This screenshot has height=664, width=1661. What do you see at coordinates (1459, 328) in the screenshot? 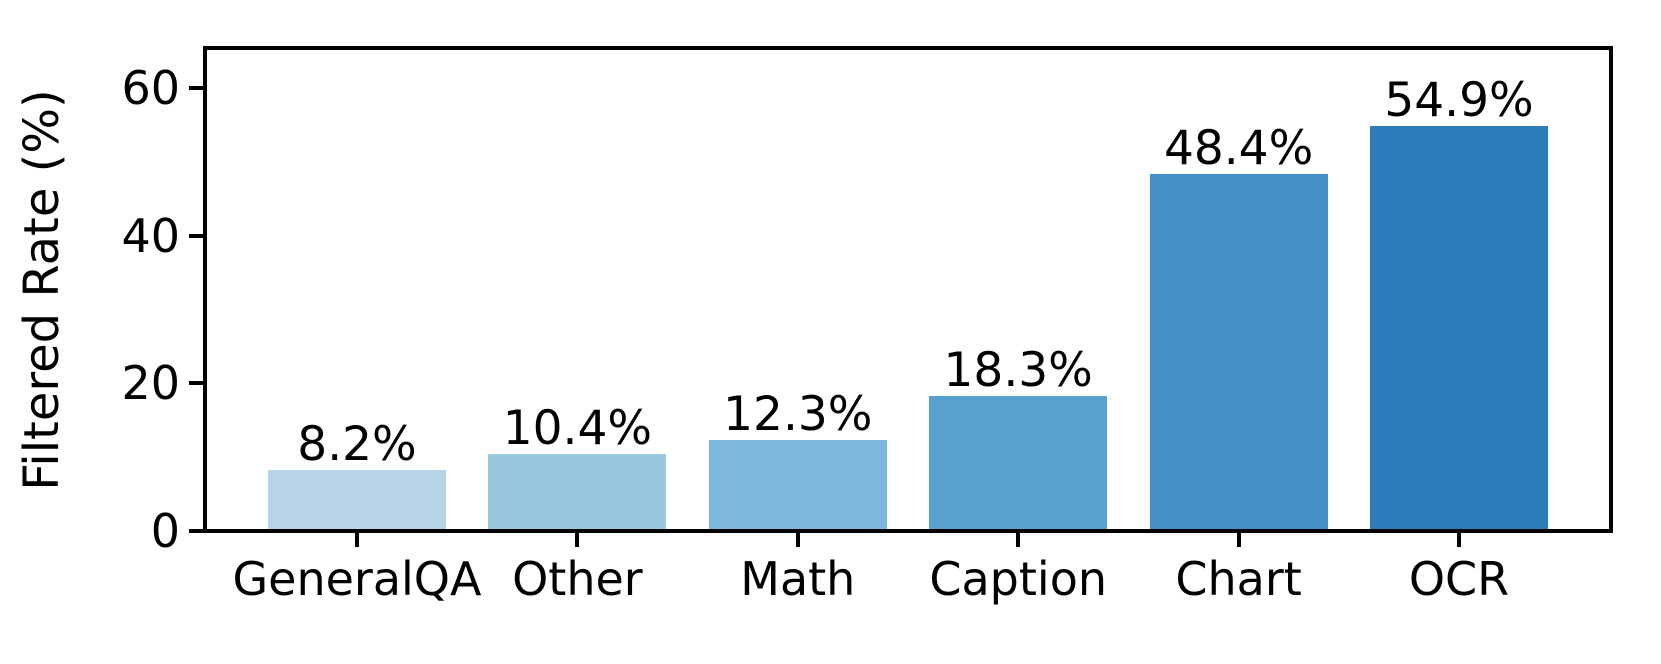
I see `bar-ocr` at bounding box center [1459, 328].